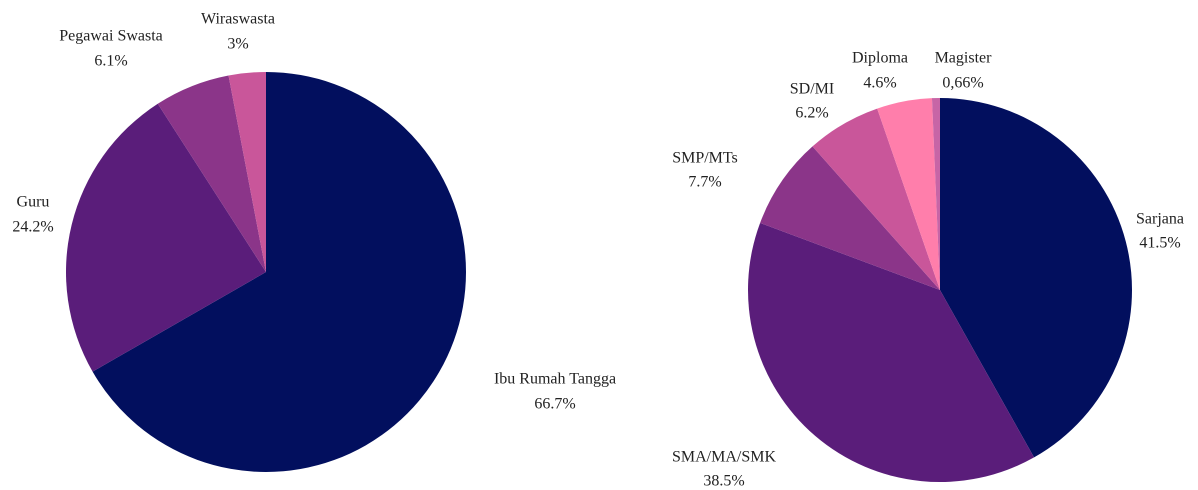  What do you see at coordinates (554, 404) in the screenshot?
I see `slice-value-label: 66.7%` at bounding box center [554, 404].